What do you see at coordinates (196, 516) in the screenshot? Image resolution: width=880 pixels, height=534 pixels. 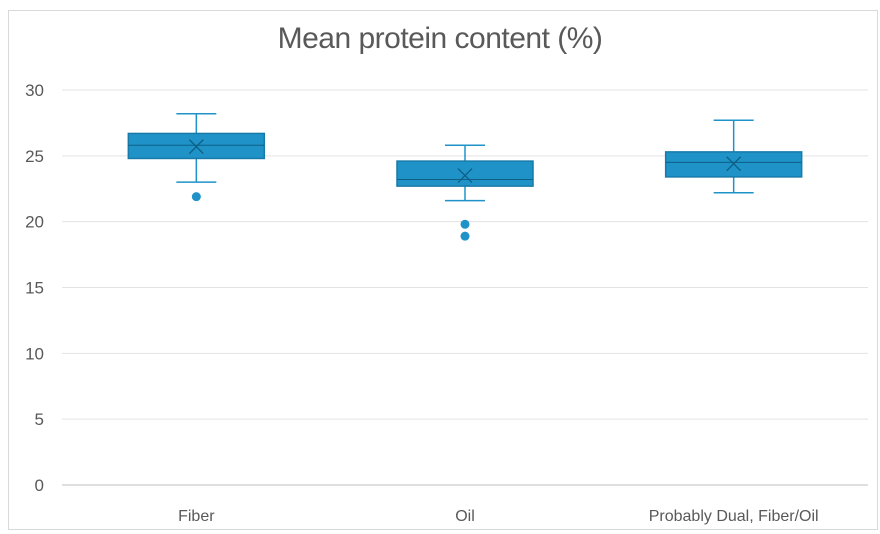 I see `x-category-label: Fiber` at bounding box center [196, 516].